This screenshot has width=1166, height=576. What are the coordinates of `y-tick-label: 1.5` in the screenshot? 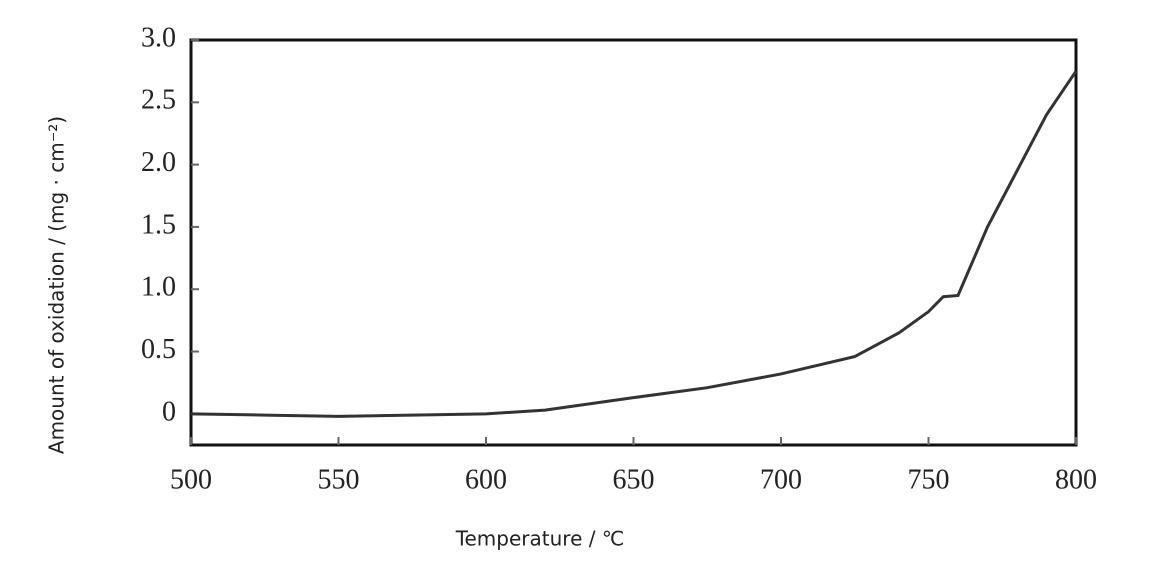 It's located at (158, 224).